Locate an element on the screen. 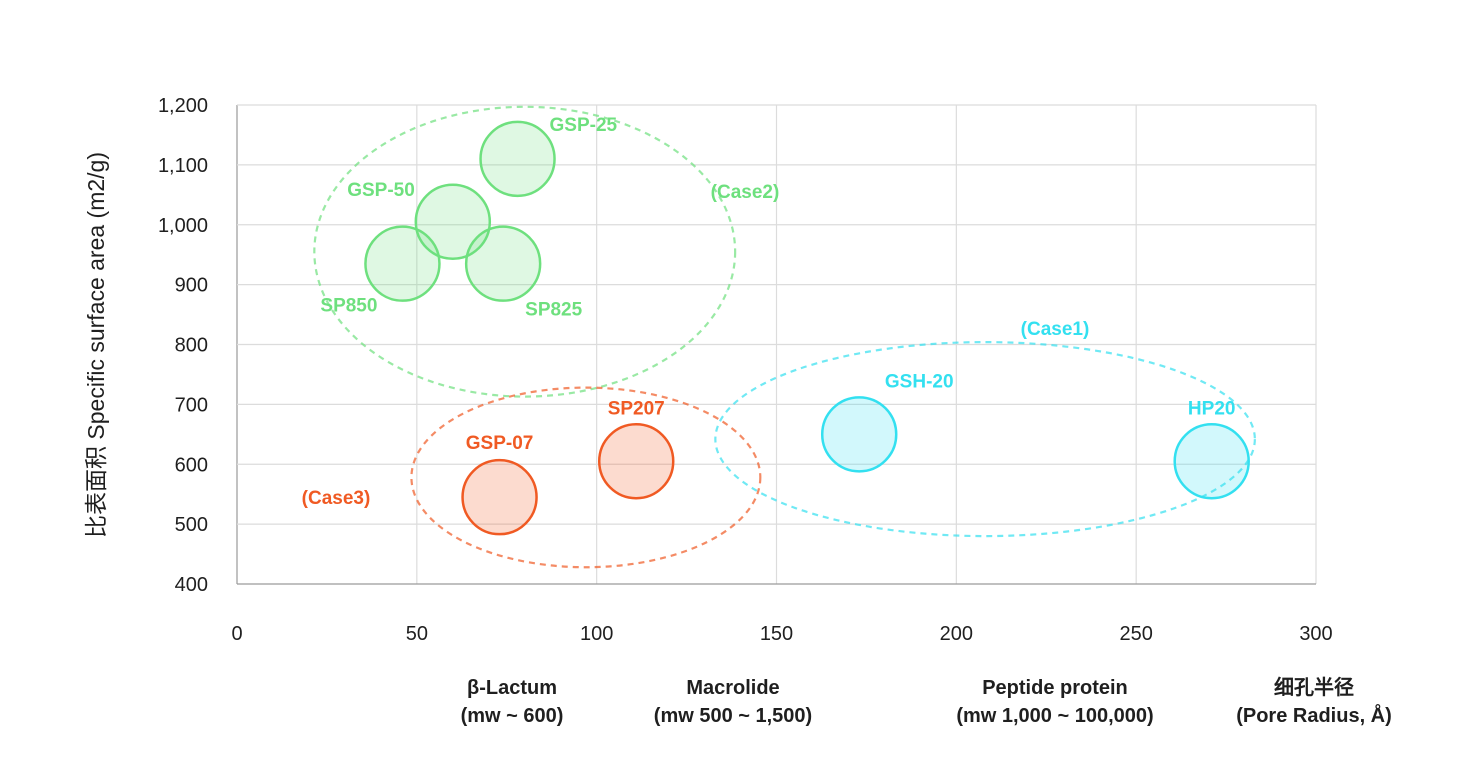 This screenshot has width=1470, height=758. y-tick-label: 900 is located at coordinates (191, 286).